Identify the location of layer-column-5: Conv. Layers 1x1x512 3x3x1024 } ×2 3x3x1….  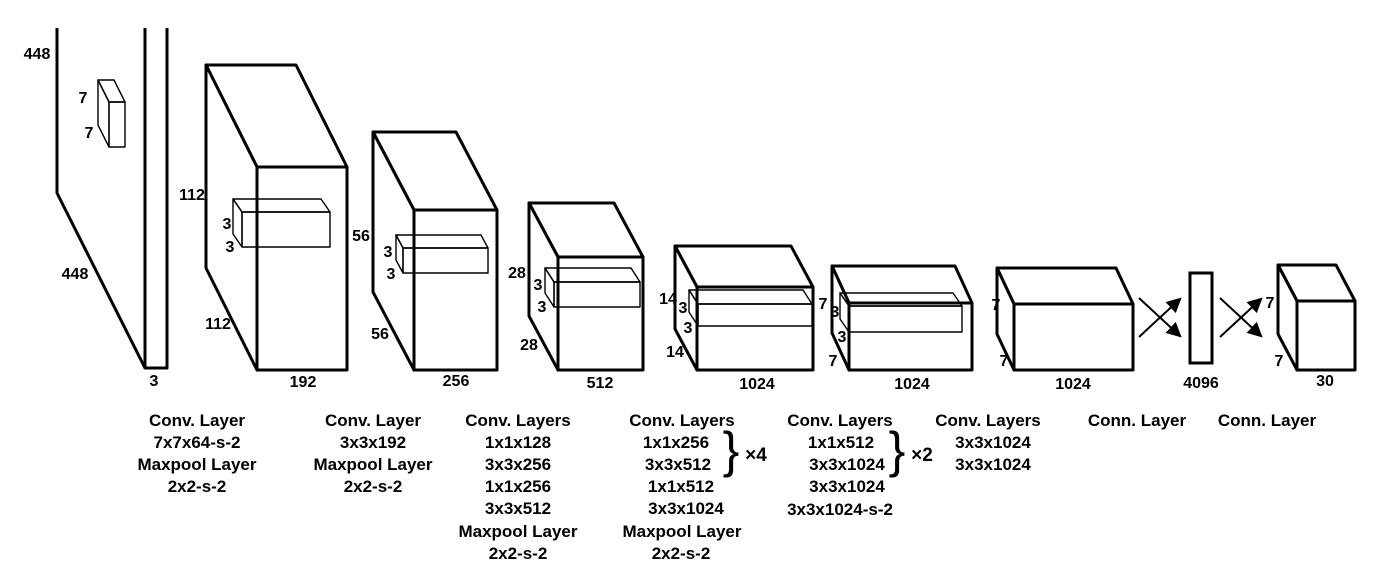
(860, 465).